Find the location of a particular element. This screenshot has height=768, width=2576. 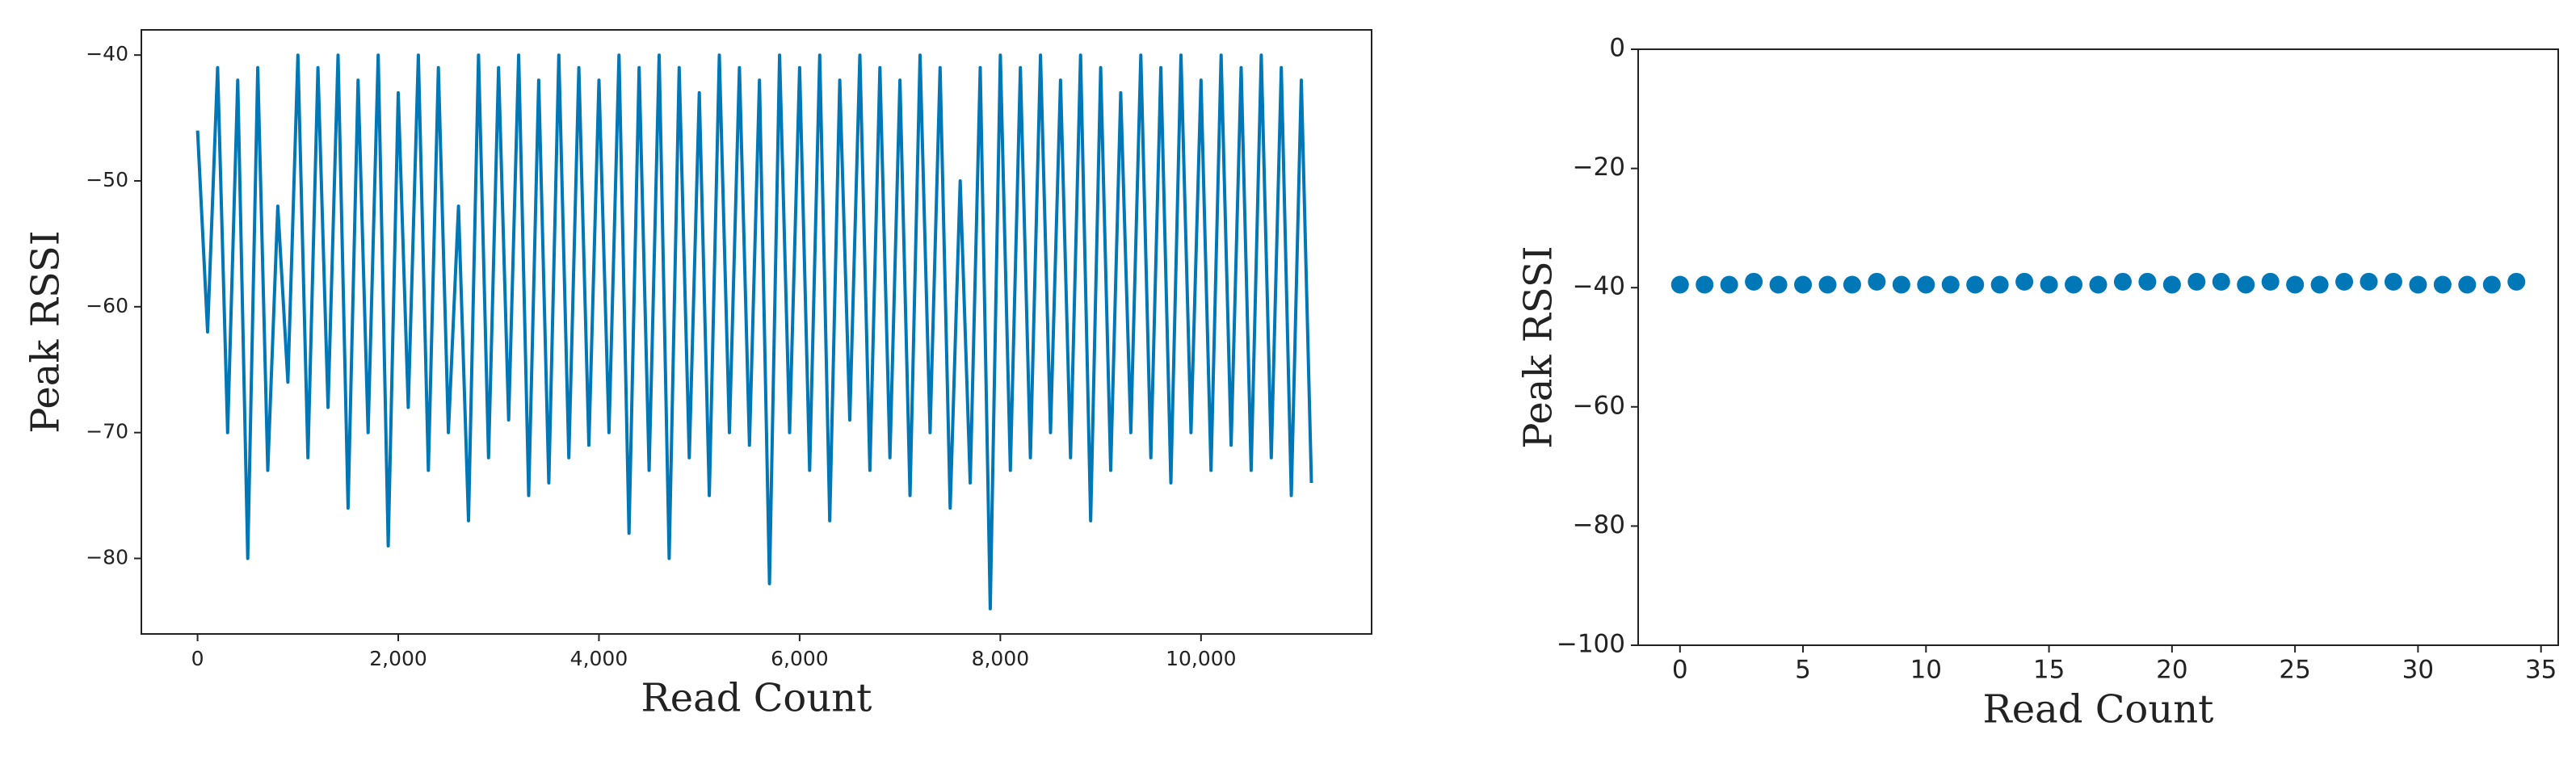

x-tick-label: 8,000 is located at coordinates (1001, 658).